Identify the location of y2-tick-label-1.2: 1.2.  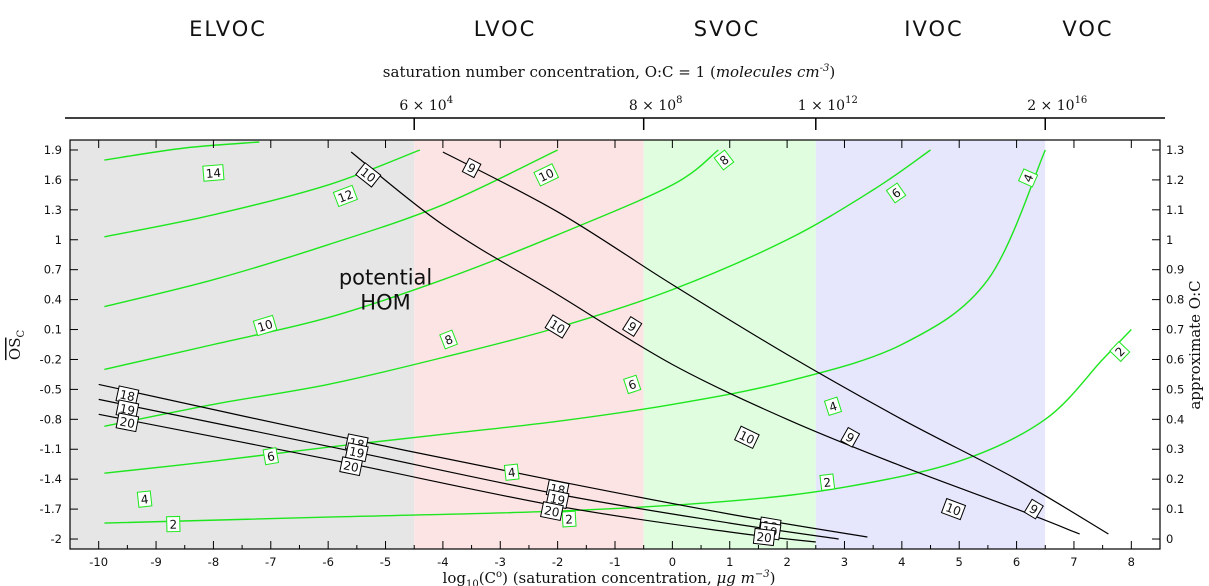
(1175, 180).